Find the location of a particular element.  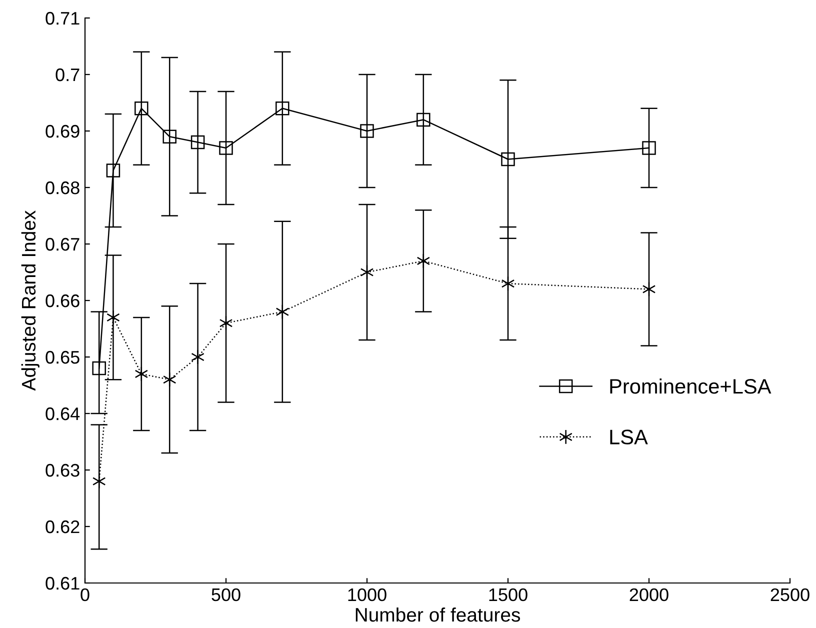

x-tick-label: 2000 is located at coordinates (649, 595).